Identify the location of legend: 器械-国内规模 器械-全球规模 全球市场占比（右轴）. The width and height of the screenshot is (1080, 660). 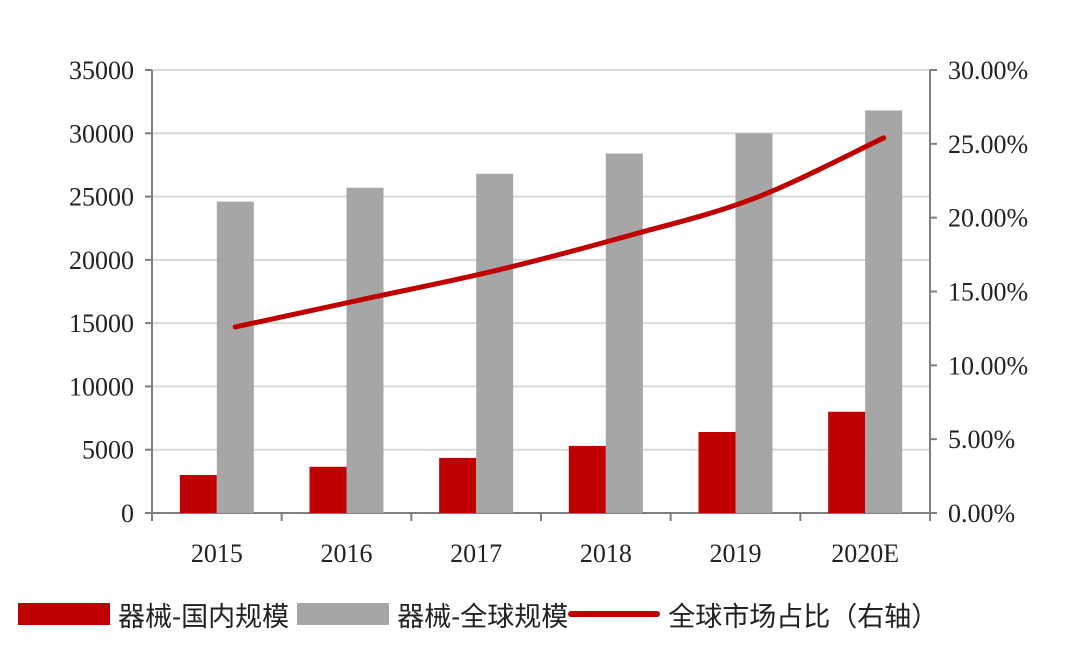
(540, 614).